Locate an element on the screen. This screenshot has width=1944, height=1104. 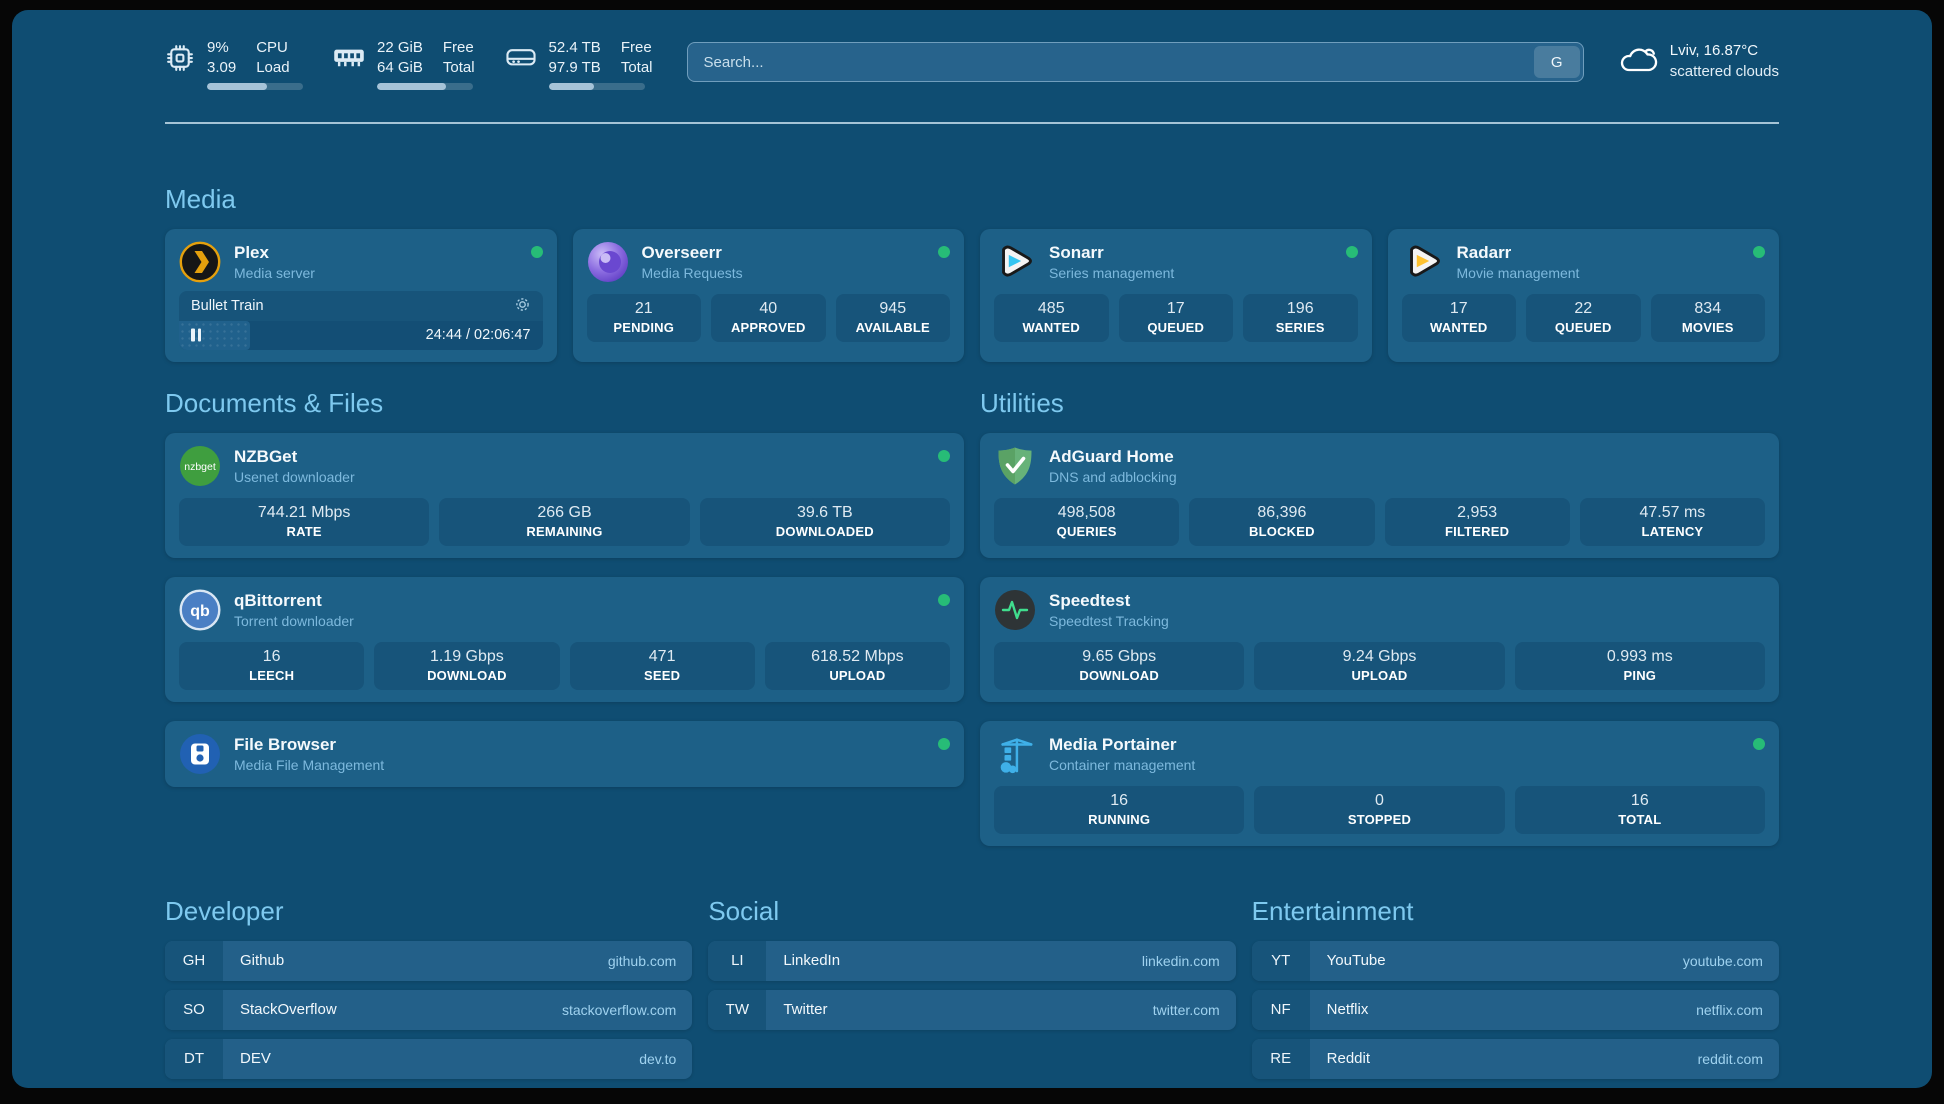
search-input is located at coordinates (1109, 62).